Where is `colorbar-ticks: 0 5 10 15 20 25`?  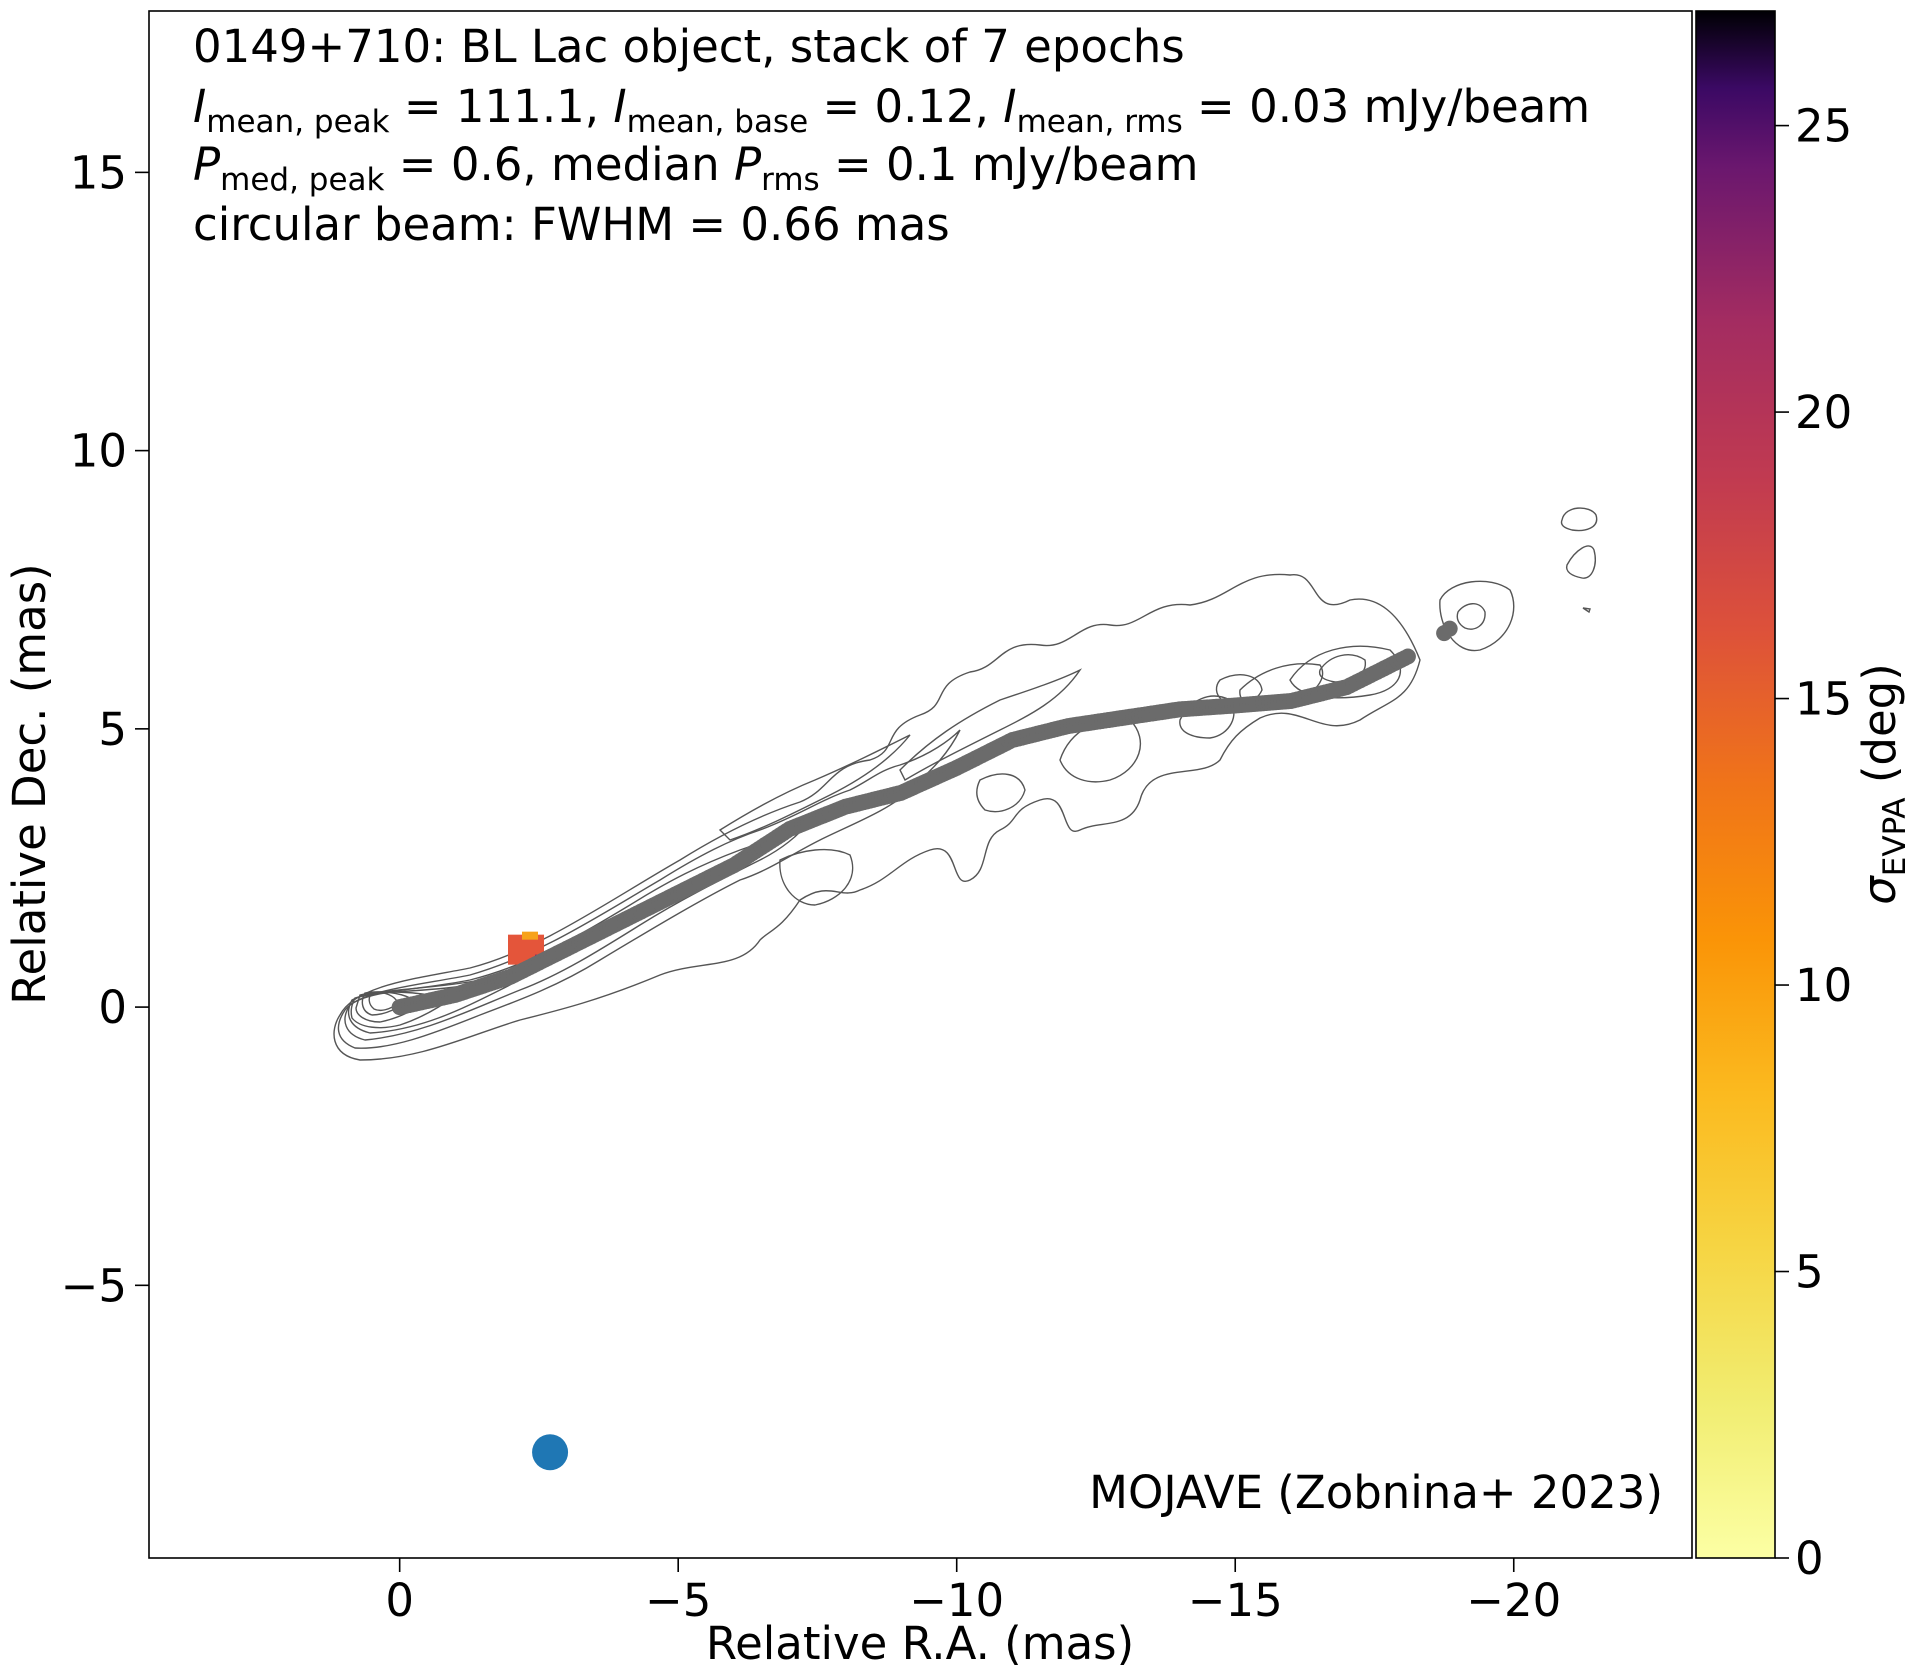 colorbar-ticks: 0 5 10 15 20 25 is located at coordinates (1813, 842).